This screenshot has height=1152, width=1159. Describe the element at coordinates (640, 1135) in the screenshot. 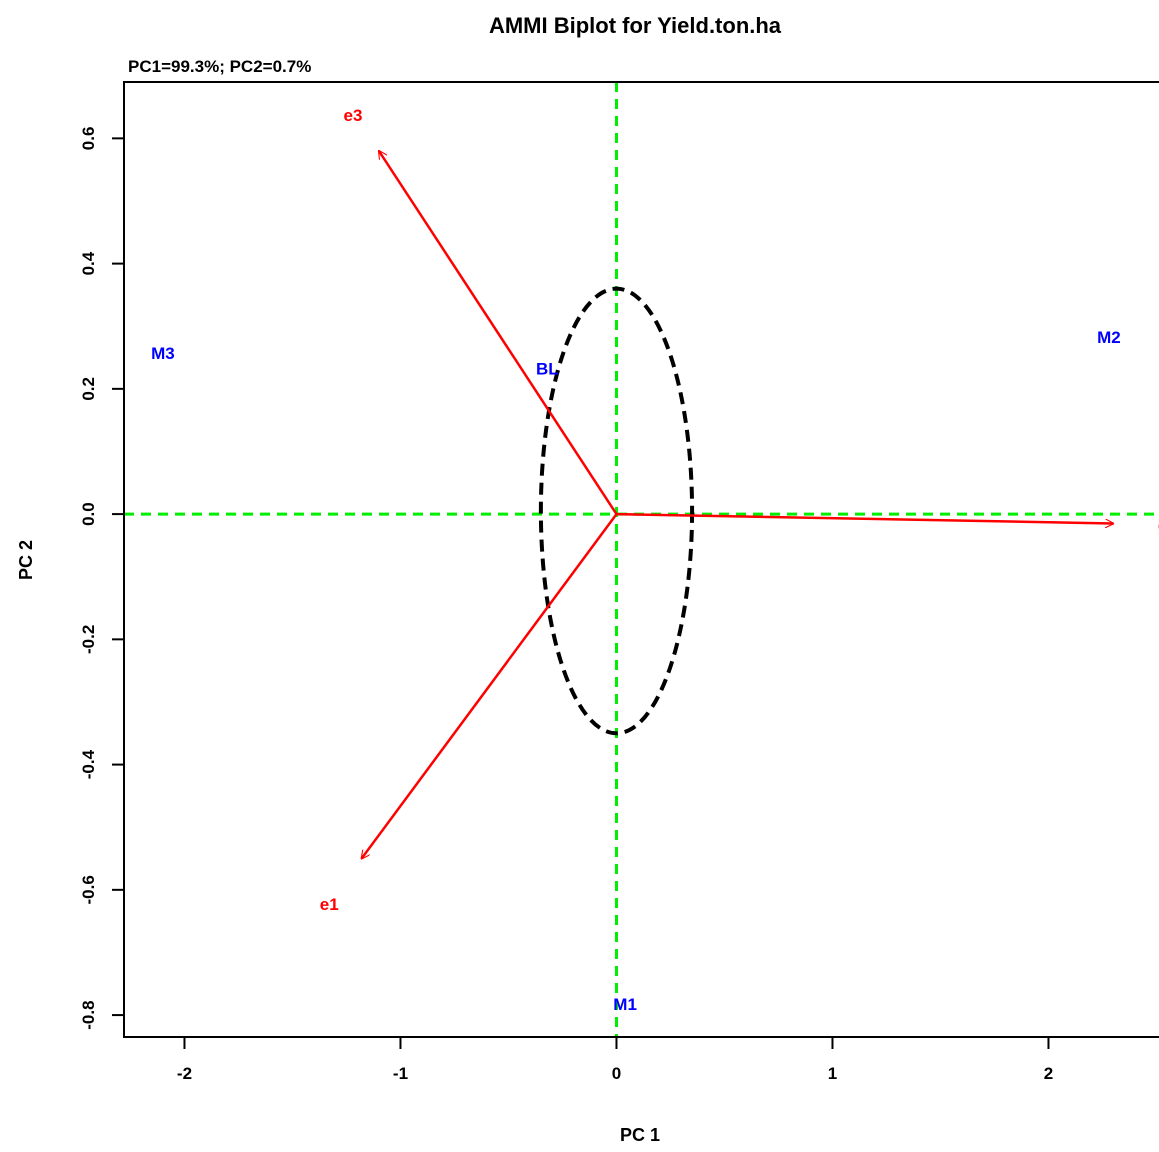

I see `x-axis-label: PC 1` at that location.